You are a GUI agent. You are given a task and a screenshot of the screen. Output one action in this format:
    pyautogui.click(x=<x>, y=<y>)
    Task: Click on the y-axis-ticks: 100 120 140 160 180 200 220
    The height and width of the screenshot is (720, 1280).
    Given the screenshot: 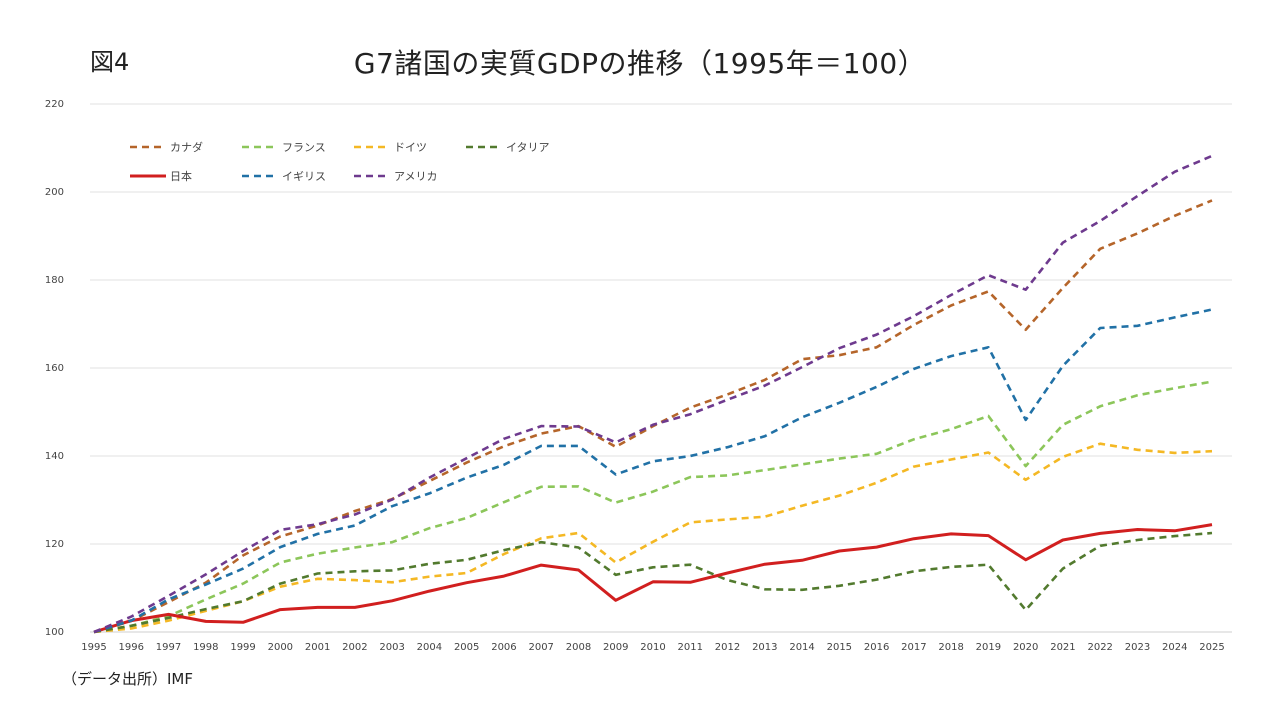 What is the action you would take?
    pyautogui.click(x=54, y=368)
    